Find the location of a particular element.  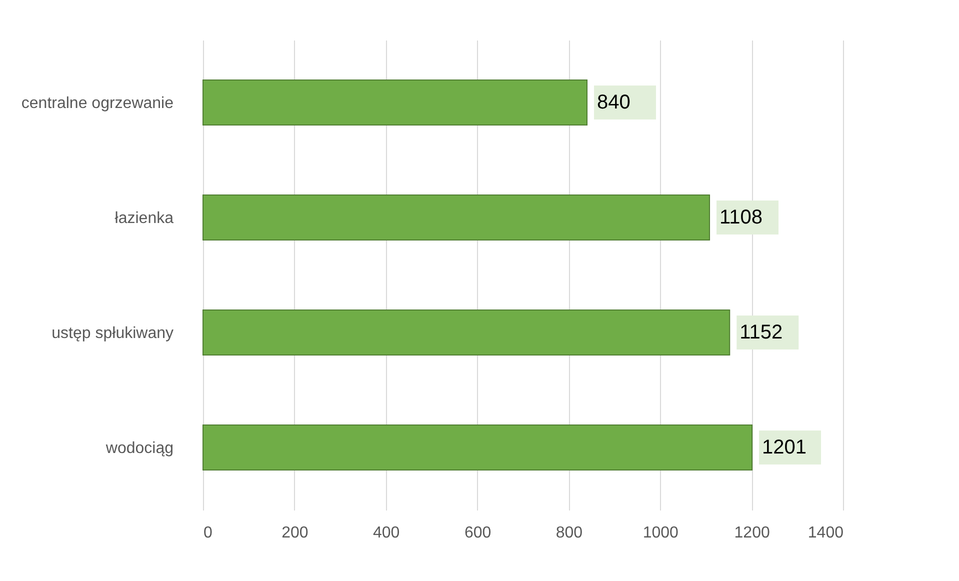

x-tick-label: 800 is located at coordinates (569, 533).